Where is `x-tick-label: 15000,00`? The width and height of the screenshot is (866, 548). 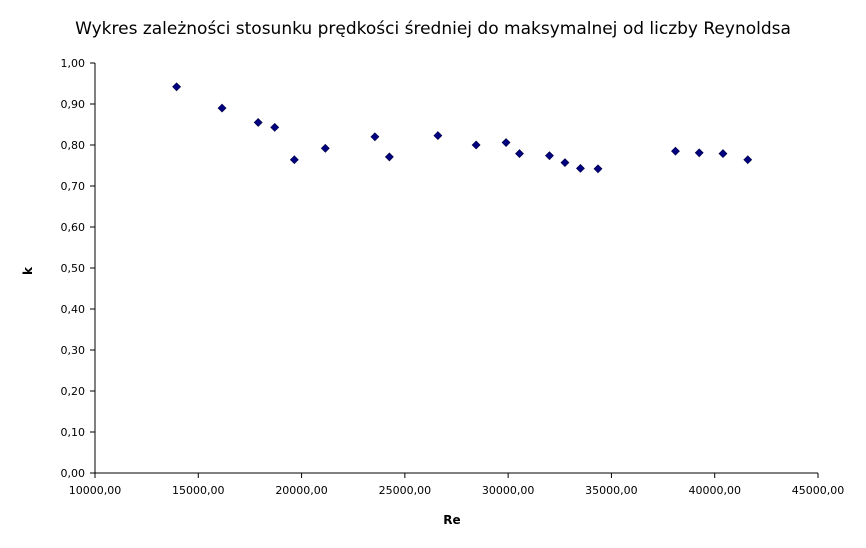
x-tick-label: 15000,00 is located at coordinates (198, 490).